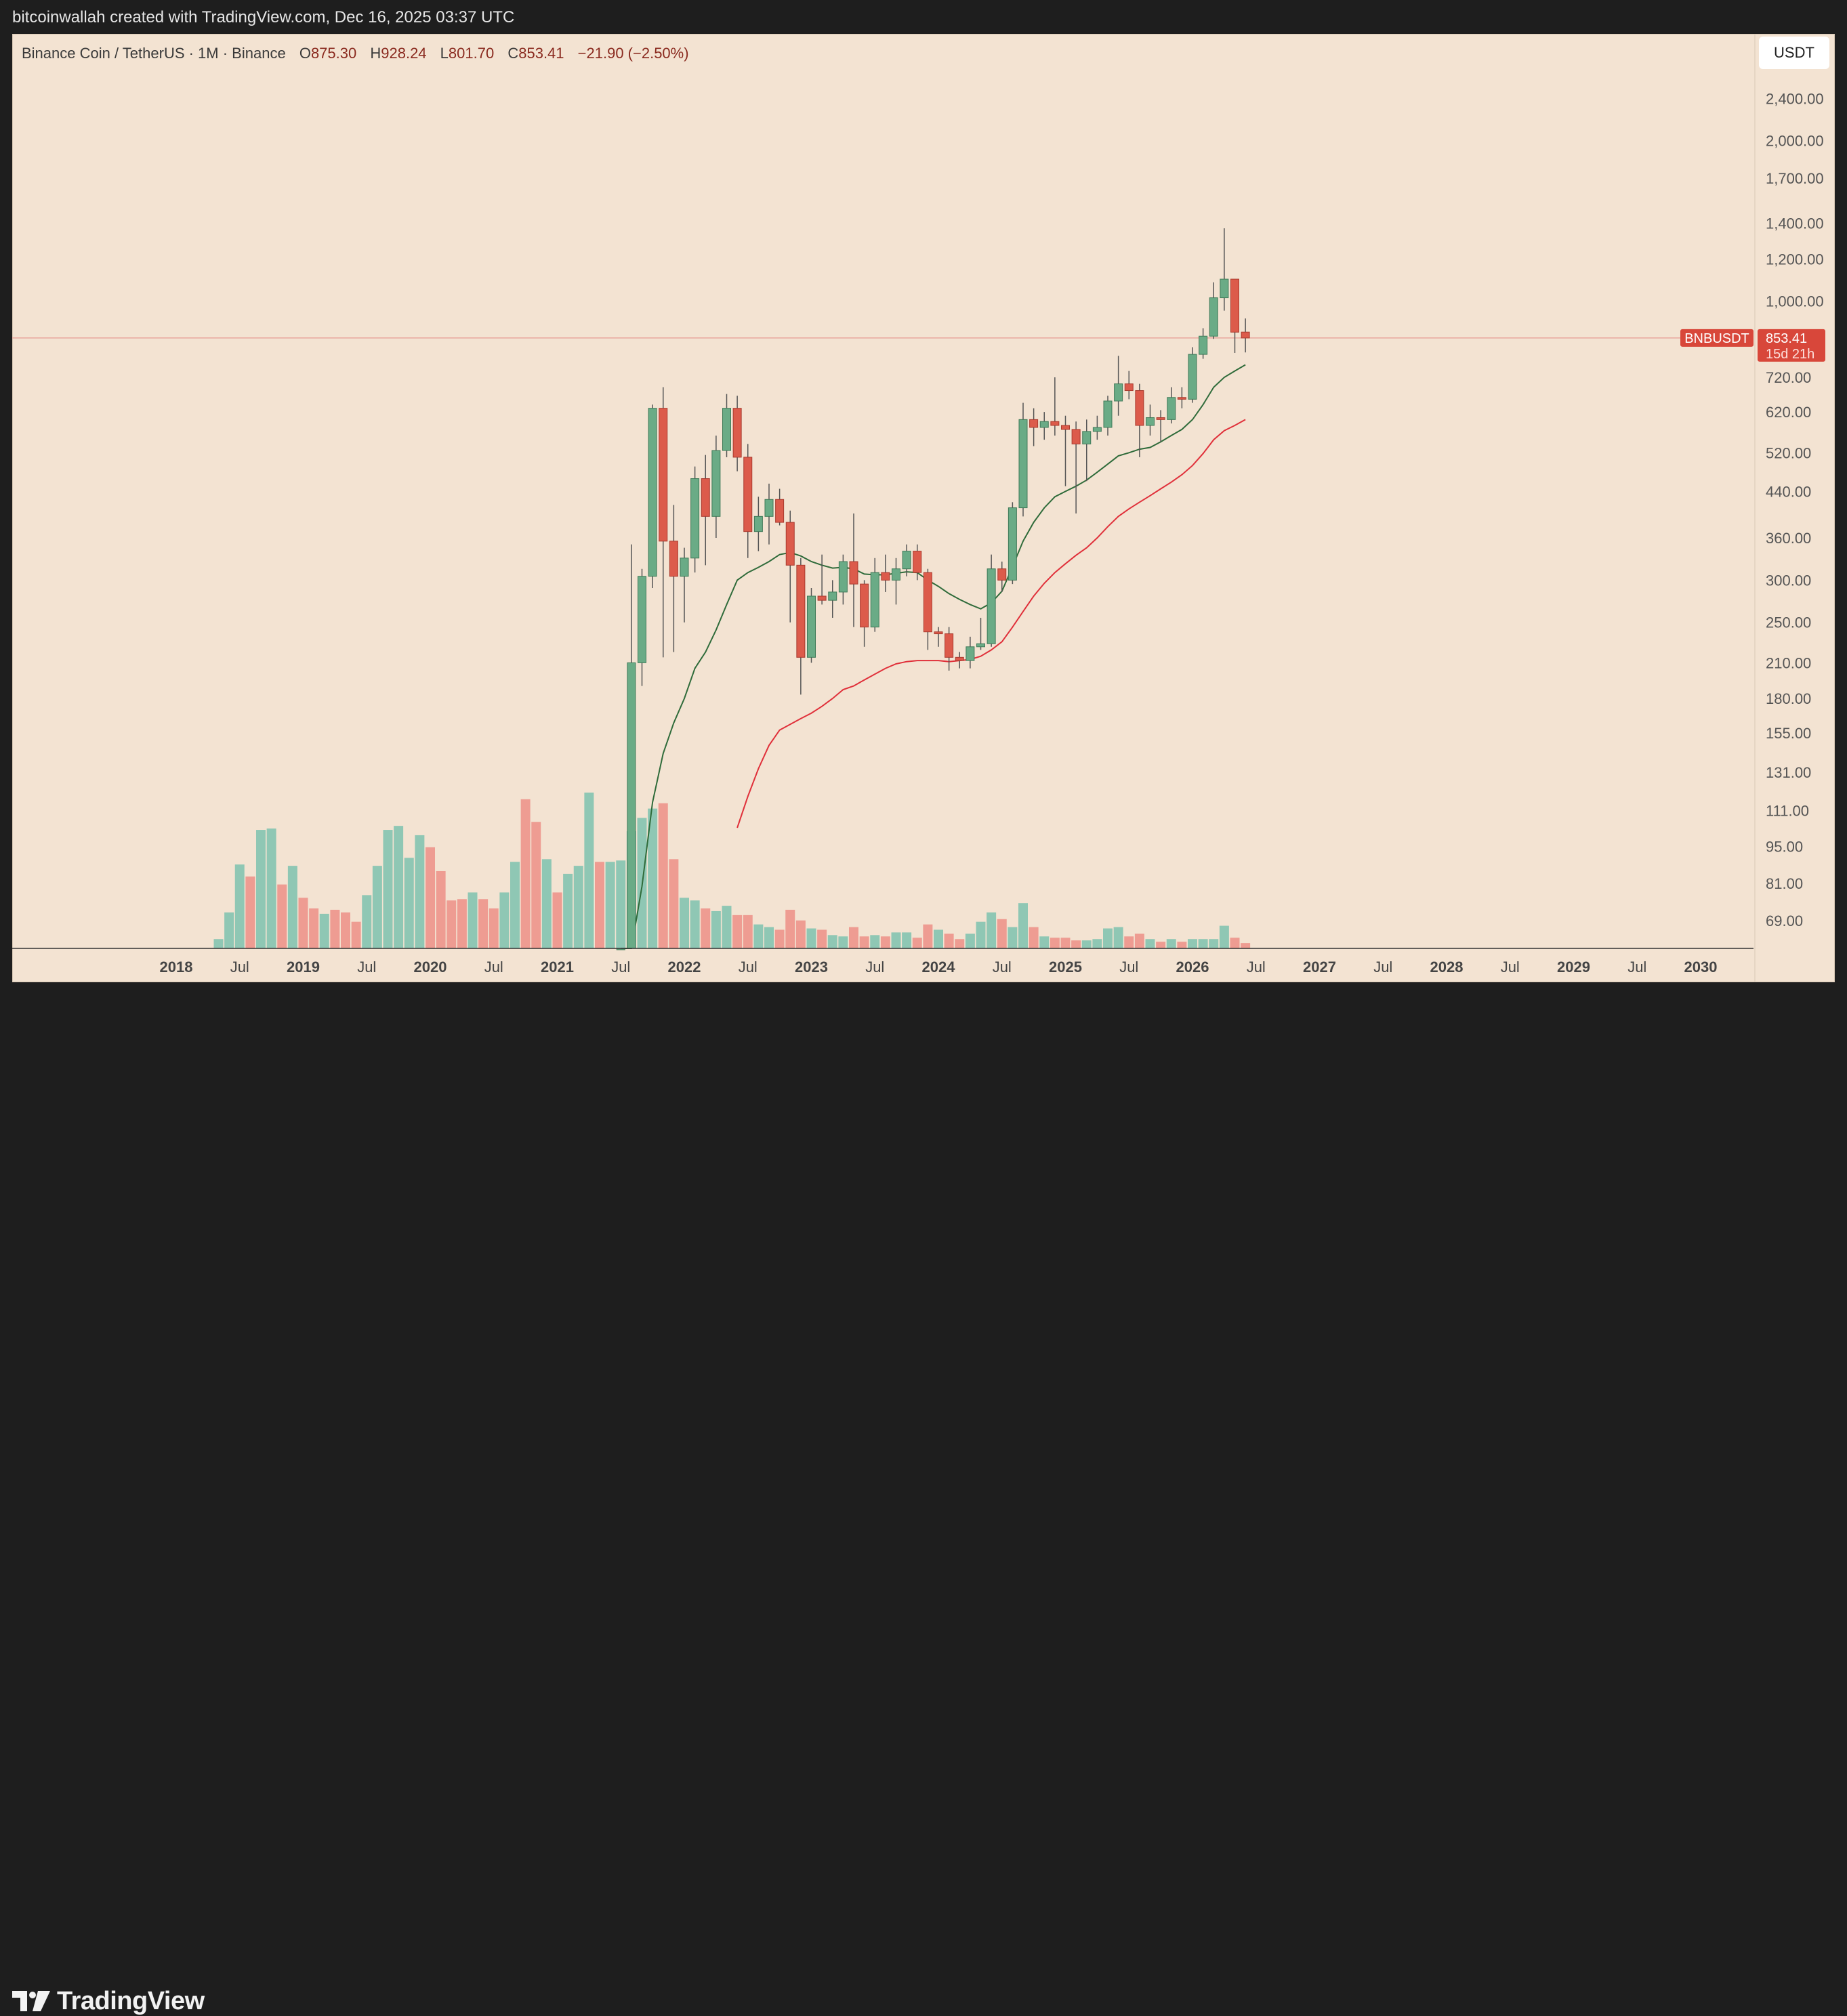  What do you see at coordinates (513, 53) in the screenshot?
I see `close-label: C` at bounding box center [513, 53].